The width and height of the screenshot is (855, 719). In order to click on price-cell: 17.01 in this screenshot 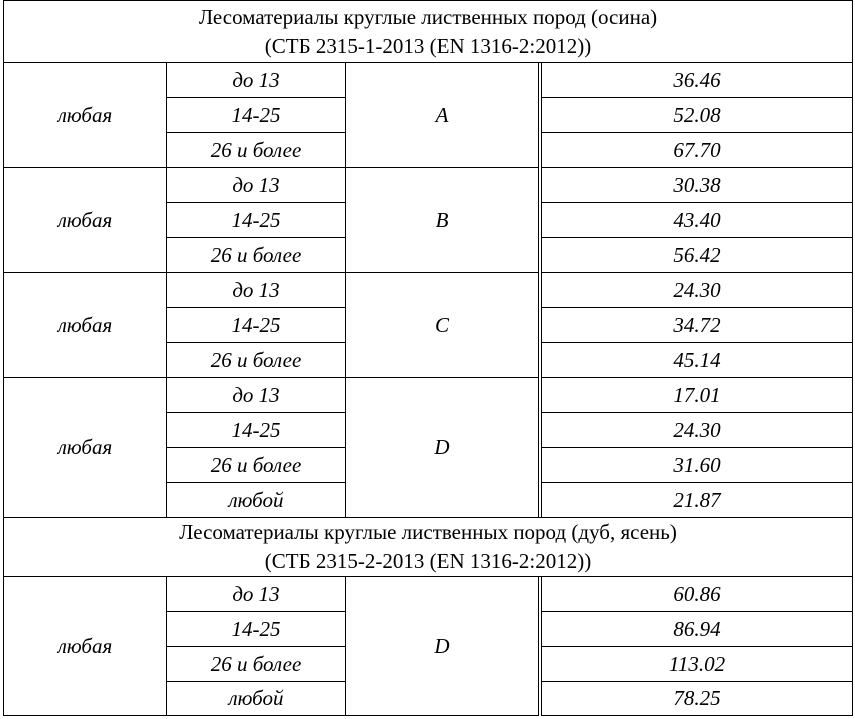, I will do `click(697, 395)`.